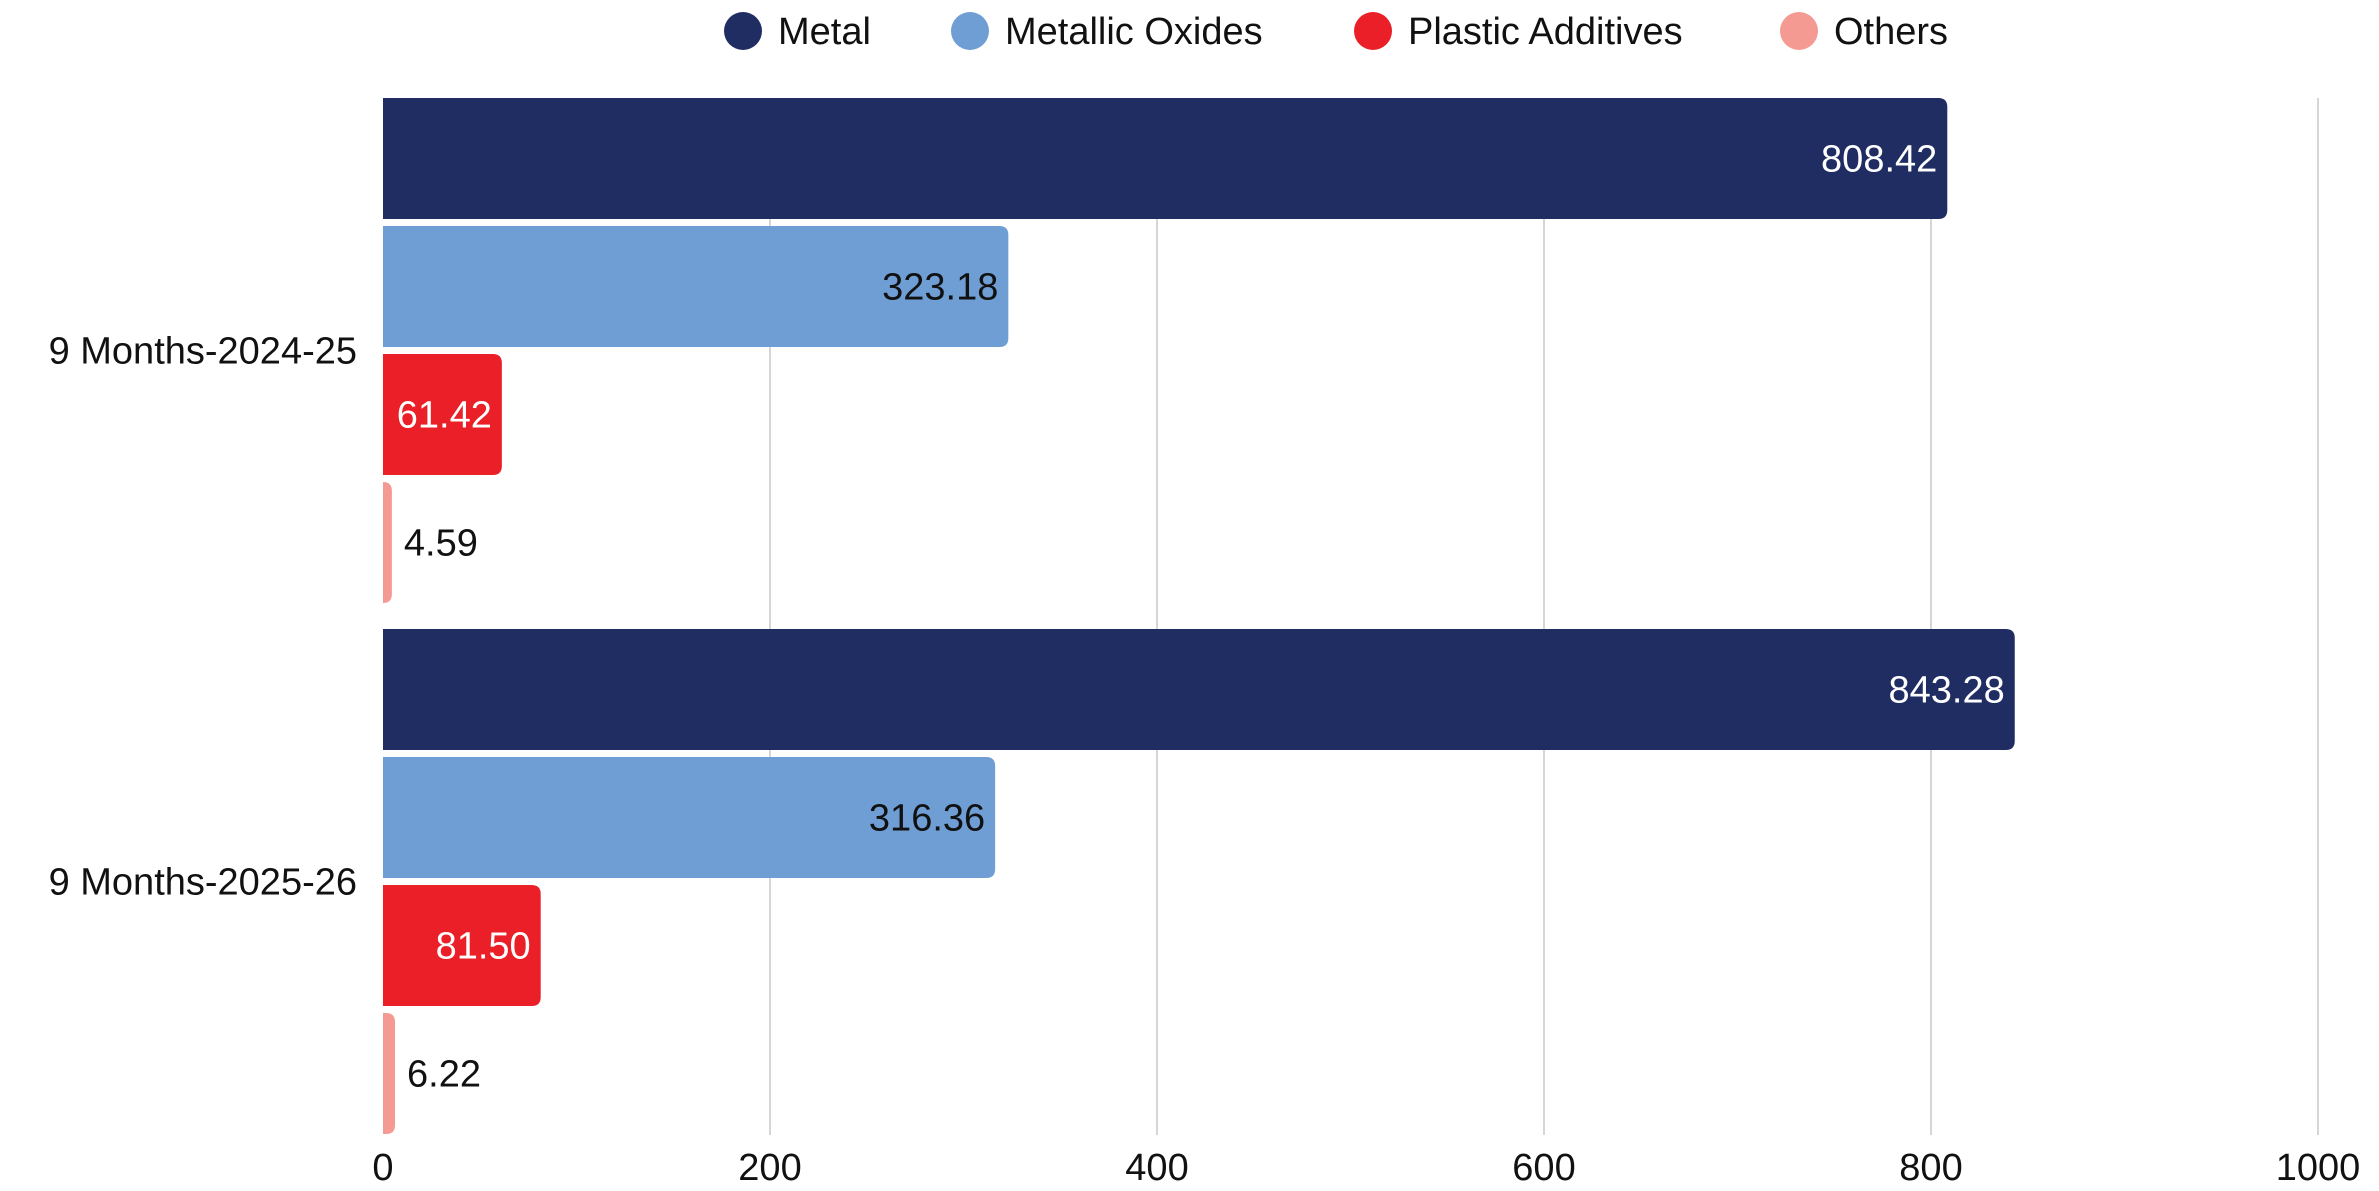 Image resolution: width=2379 pixels, height=1191 pixels. What do you see at coordinates (824, 32) in the screenshot?
I see `legend-label: Metal` at bounding box center [824, 32].